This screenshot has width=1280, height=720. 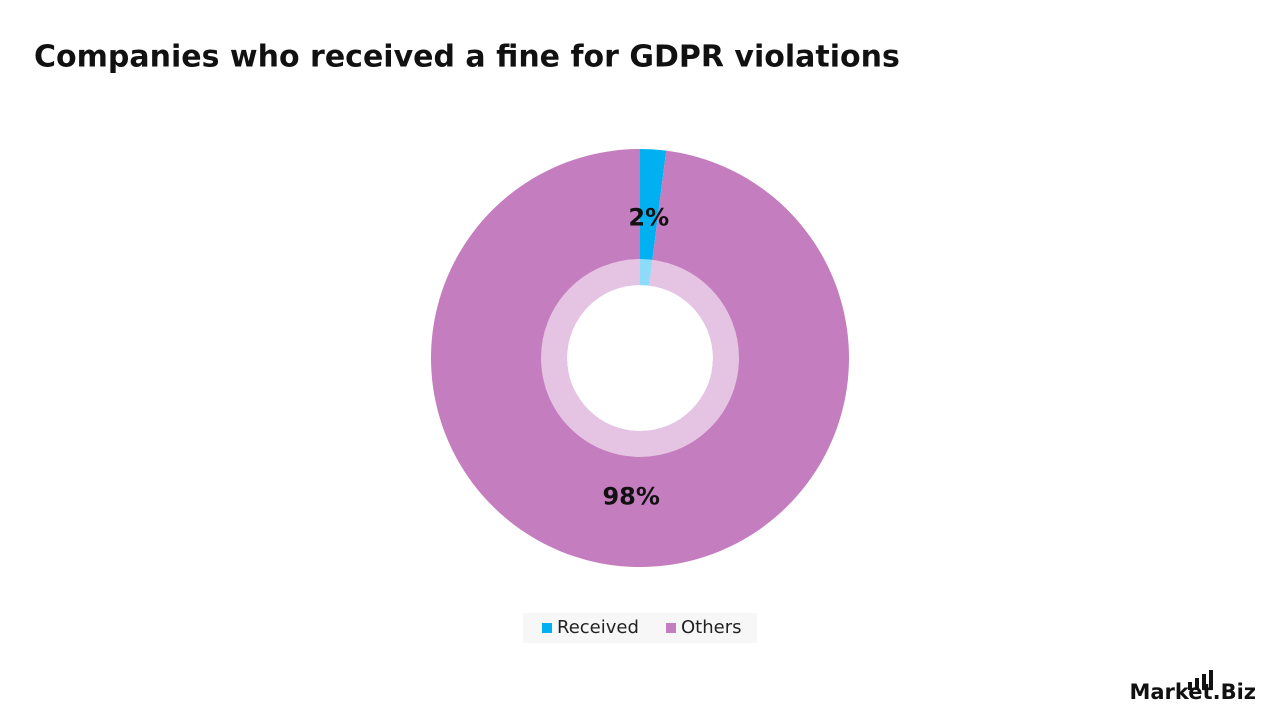 I want to click on legend-box, so click(x=640, y=628).